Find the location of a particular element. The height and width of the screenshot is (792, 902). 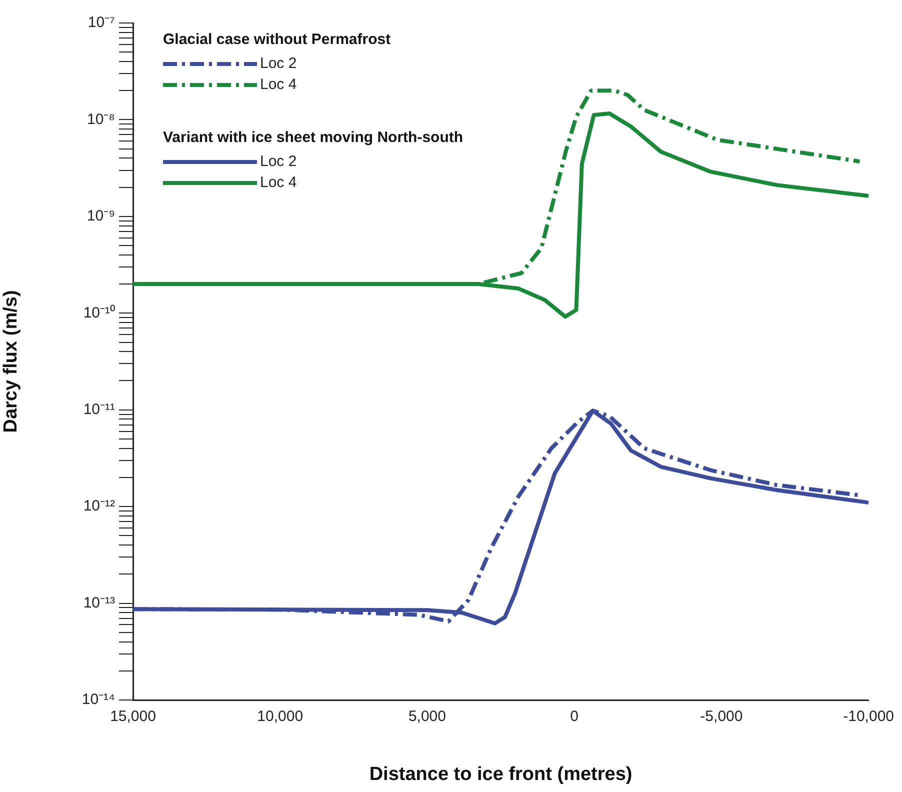

y-tick-label: 10⁻¹³ is located at coordinates (99, 603).